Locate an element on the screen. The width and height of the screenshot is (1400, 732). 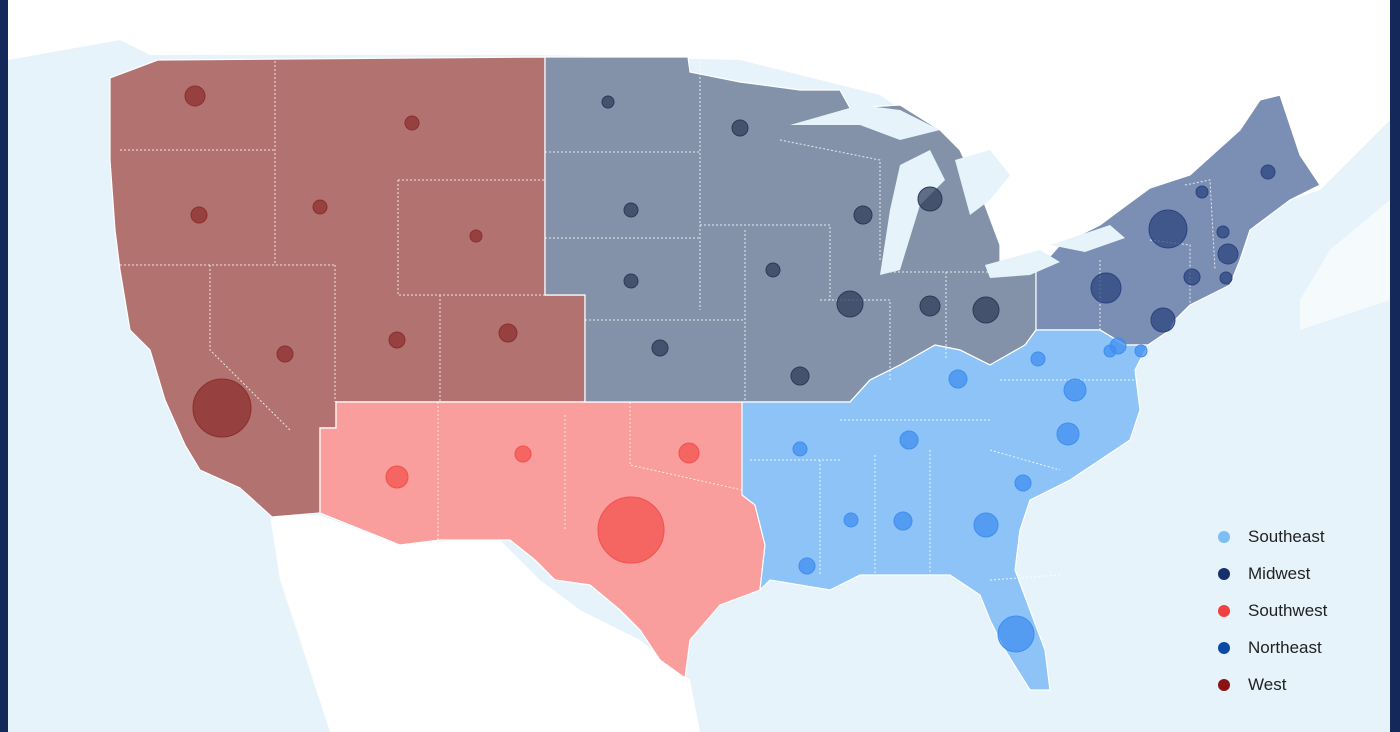
legend-item-west: West is located at coordinates (1298, 684).